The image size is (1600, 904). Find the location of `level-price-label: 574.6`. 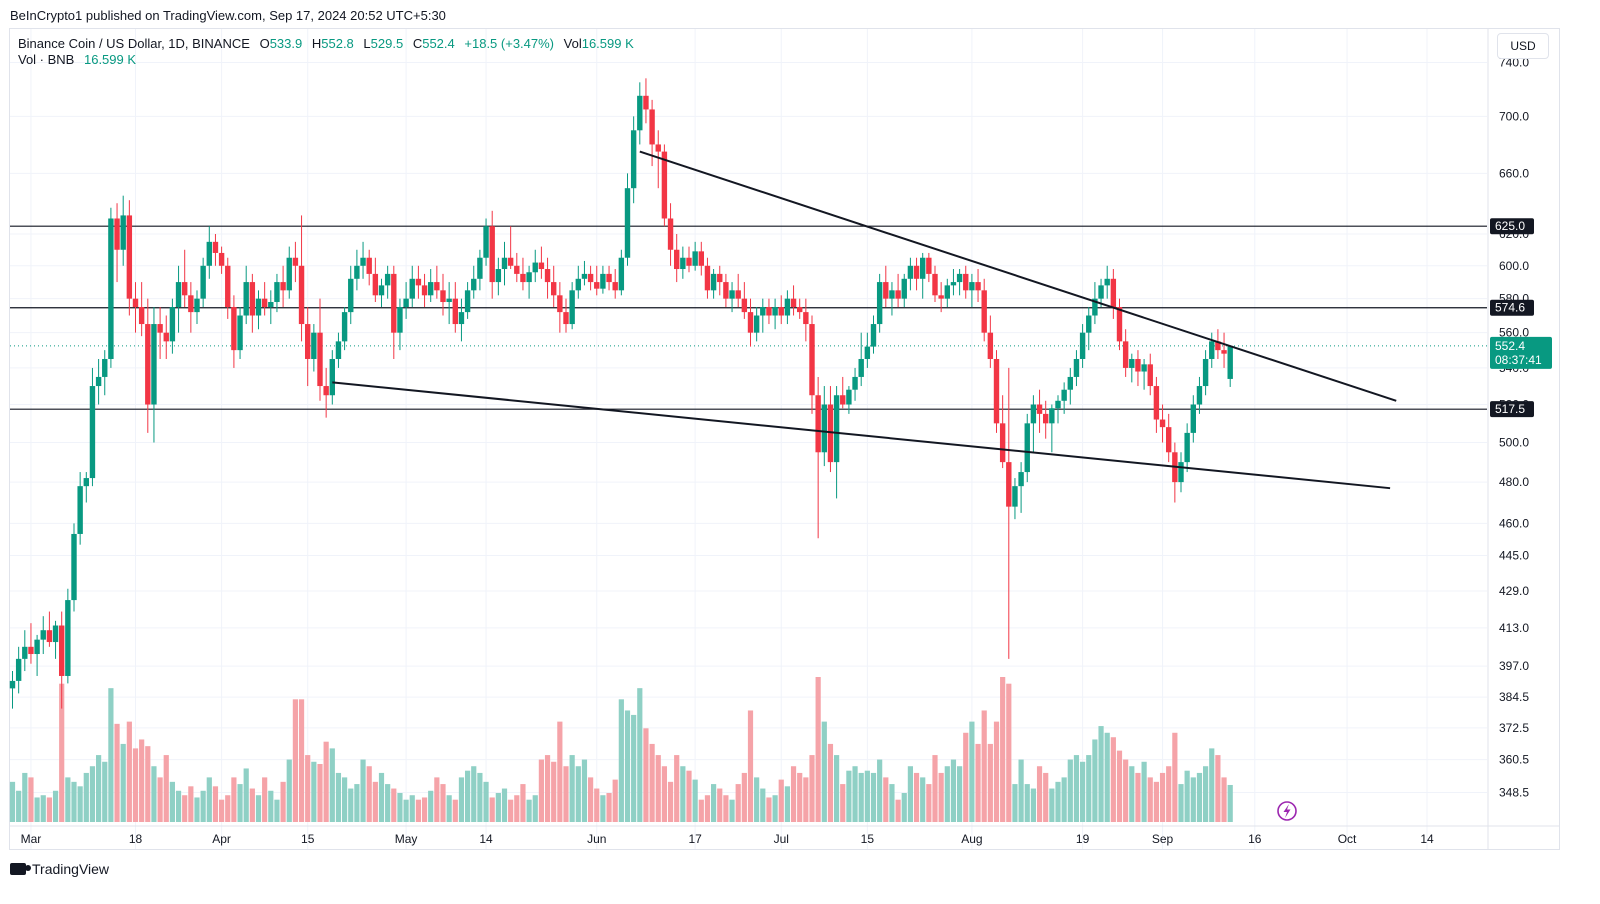

level-price-label: 574.6 is located at coordinates (1510, 308).